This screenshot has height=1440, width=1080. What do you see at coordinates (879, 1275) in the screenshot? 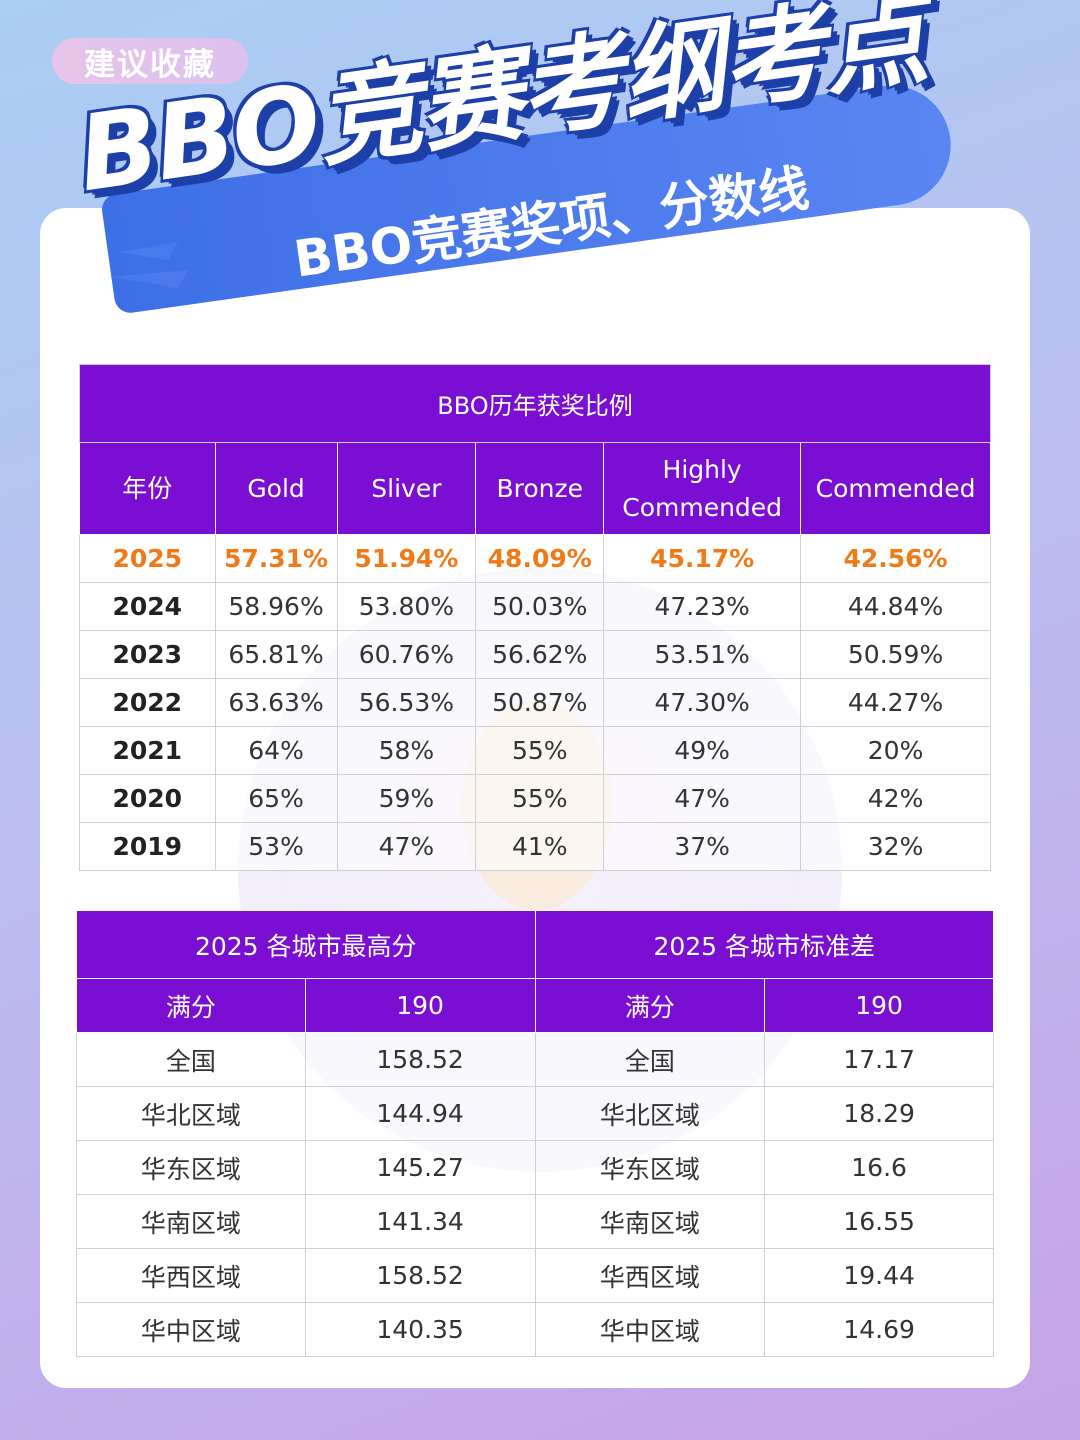
I see `score-cell: 19.44` at bounding box center [879, 1275].